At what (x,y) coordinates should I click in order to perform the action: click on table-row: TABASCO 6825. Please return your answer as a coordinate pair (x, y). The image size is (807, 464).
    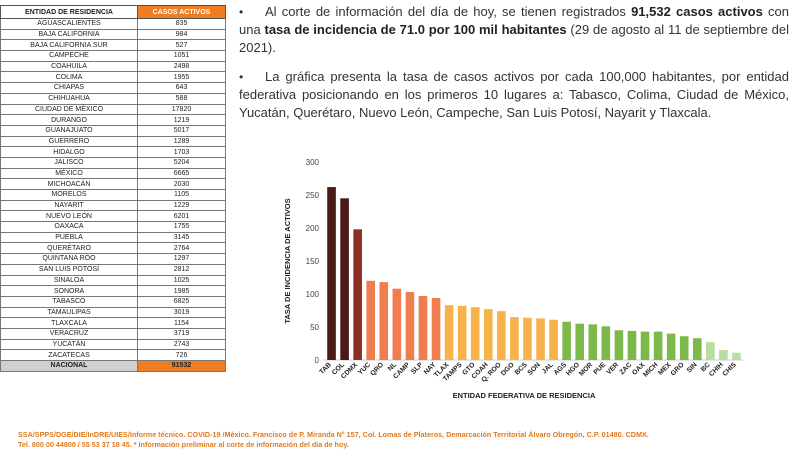
    Looking at the image, I should click on (113, 301).